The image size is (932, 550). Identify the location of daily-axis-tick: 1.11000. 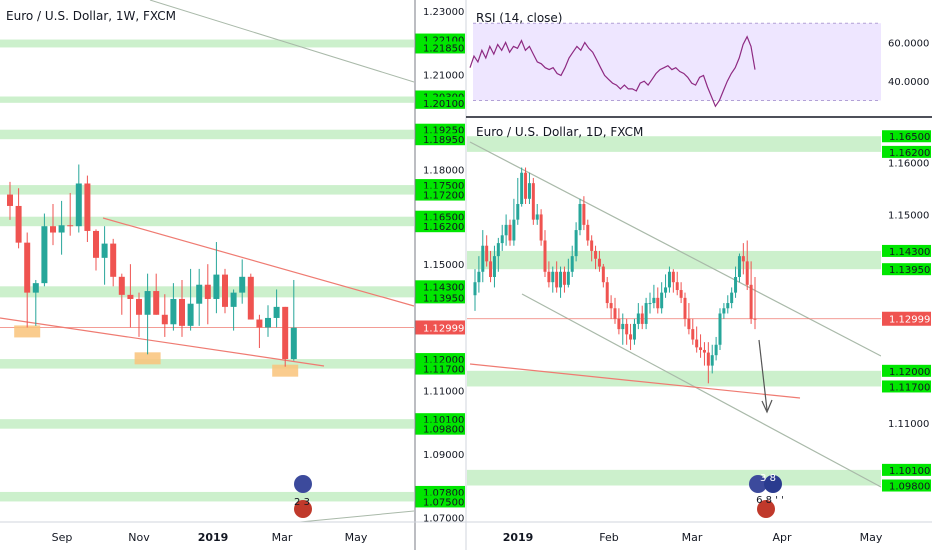
(908, 424).